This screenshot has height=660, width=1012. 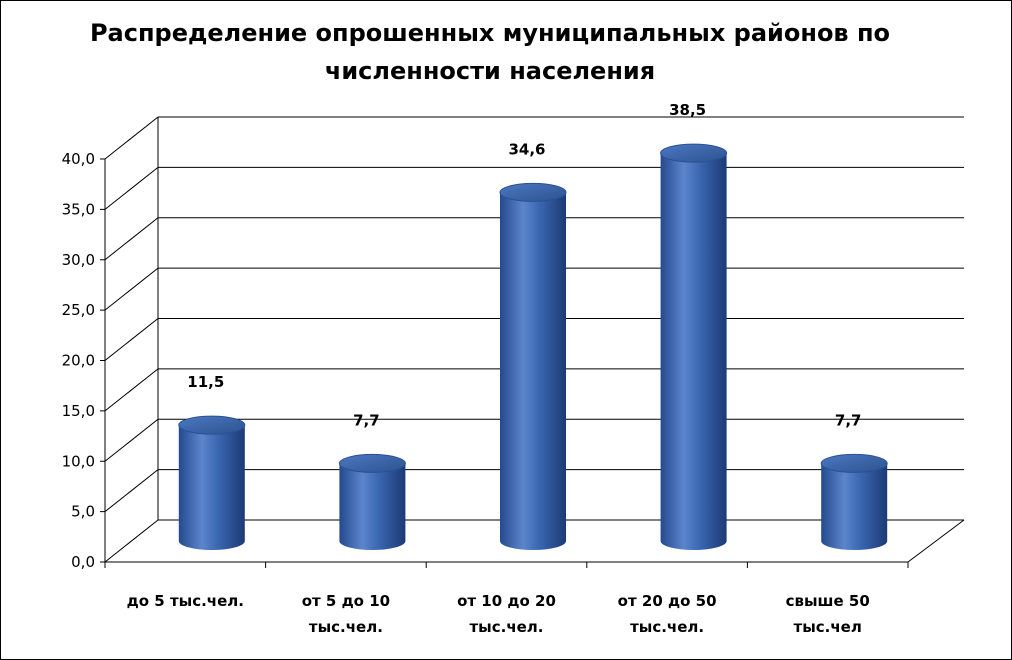 What do you see at coordinates (78, 159) in the screenshot?
I see `y-tick-label: 40,0` at bounding box center [78, 159].